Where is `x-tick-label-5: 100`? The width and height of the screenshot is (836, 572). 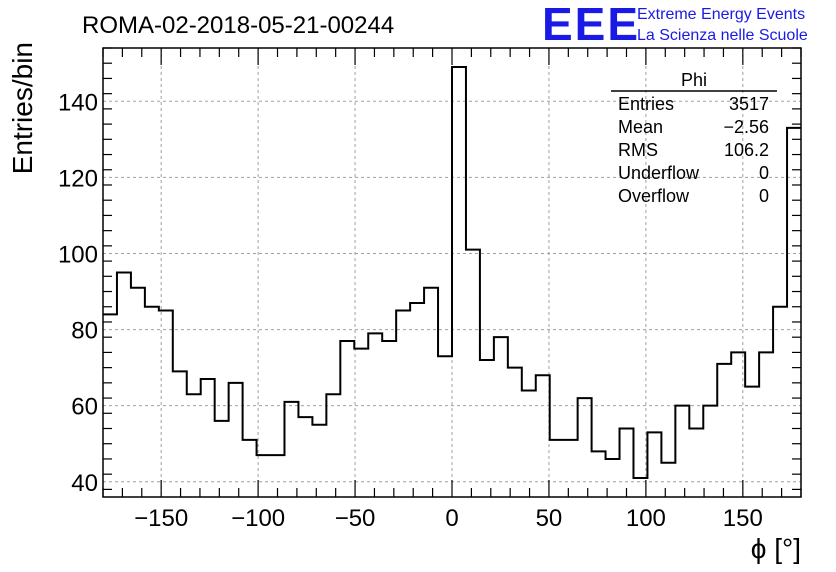
x-tick-label-5: 100 is located at coordinates (646, 518).